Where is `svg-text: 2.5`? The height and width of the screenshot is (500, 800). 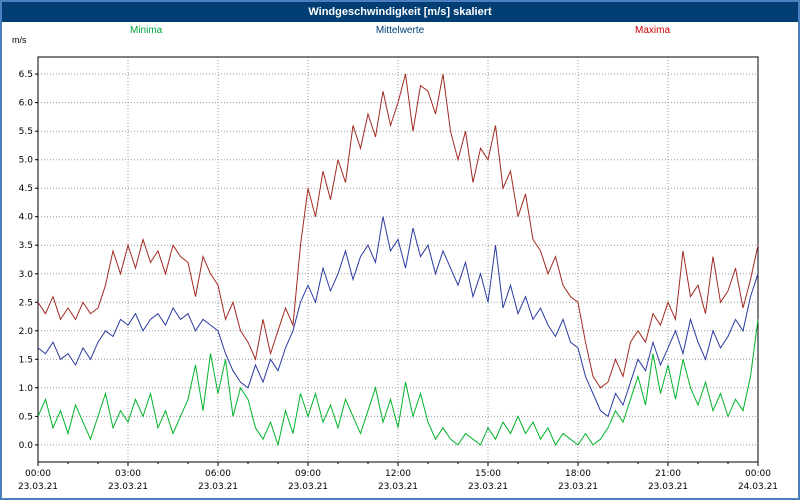
svg-text: 2.5 is located at coordinates (26, 303).